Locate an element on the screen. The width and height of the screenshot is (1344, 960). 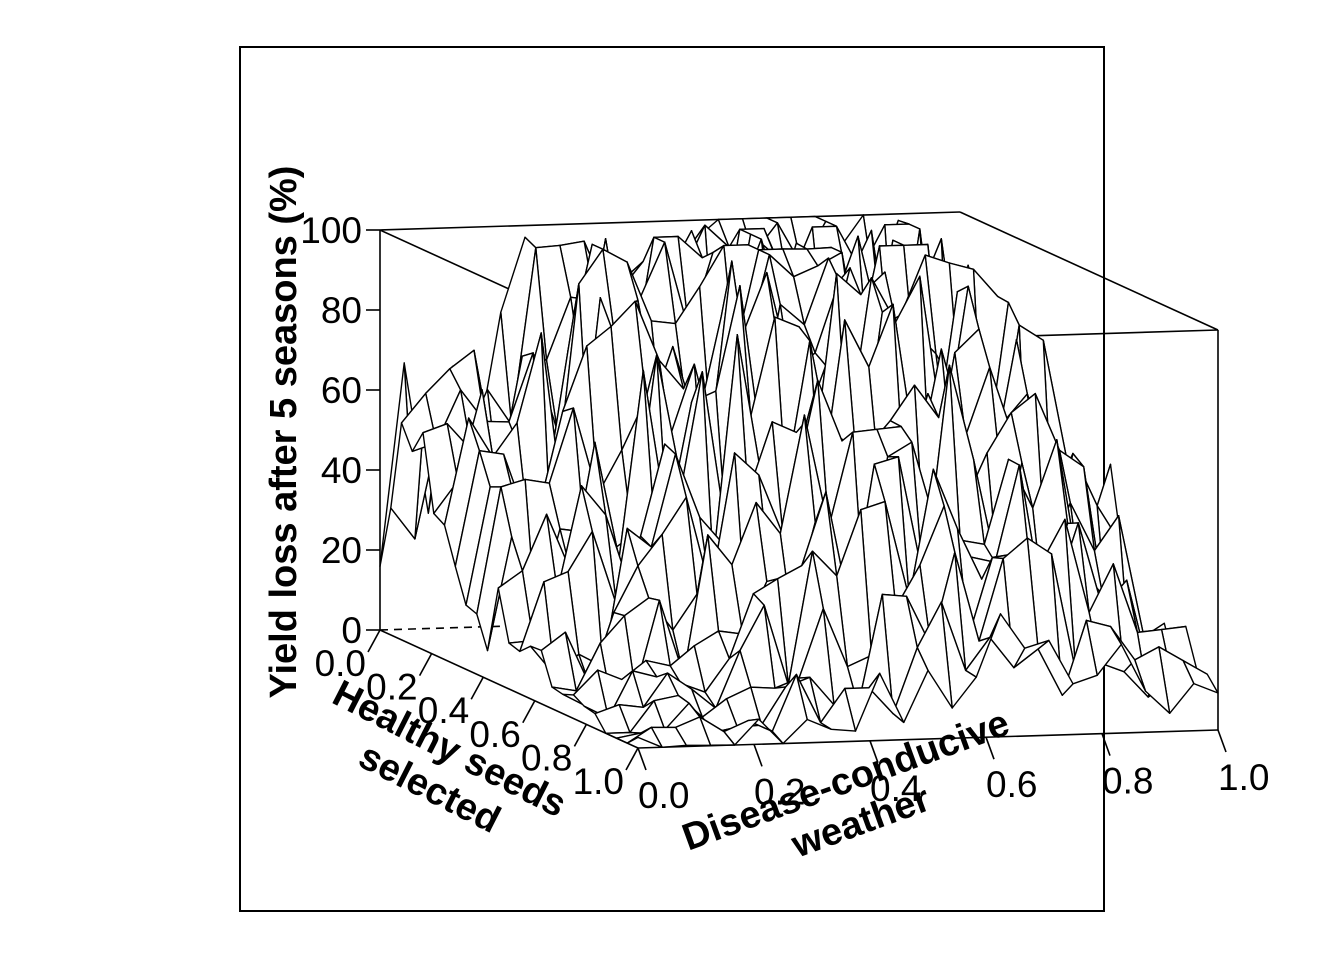
z-tick-label: 100 is located at coordinates (331, 230).